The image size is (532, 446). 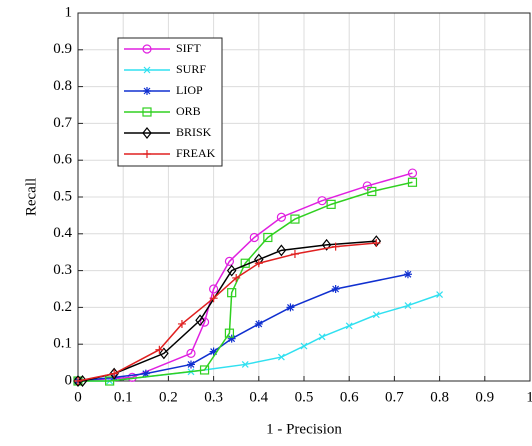 What do you see at coordinates (349, 397) in the screenshot?
I see `x-tick-label: 0.6` at bounding box center [349, 397].